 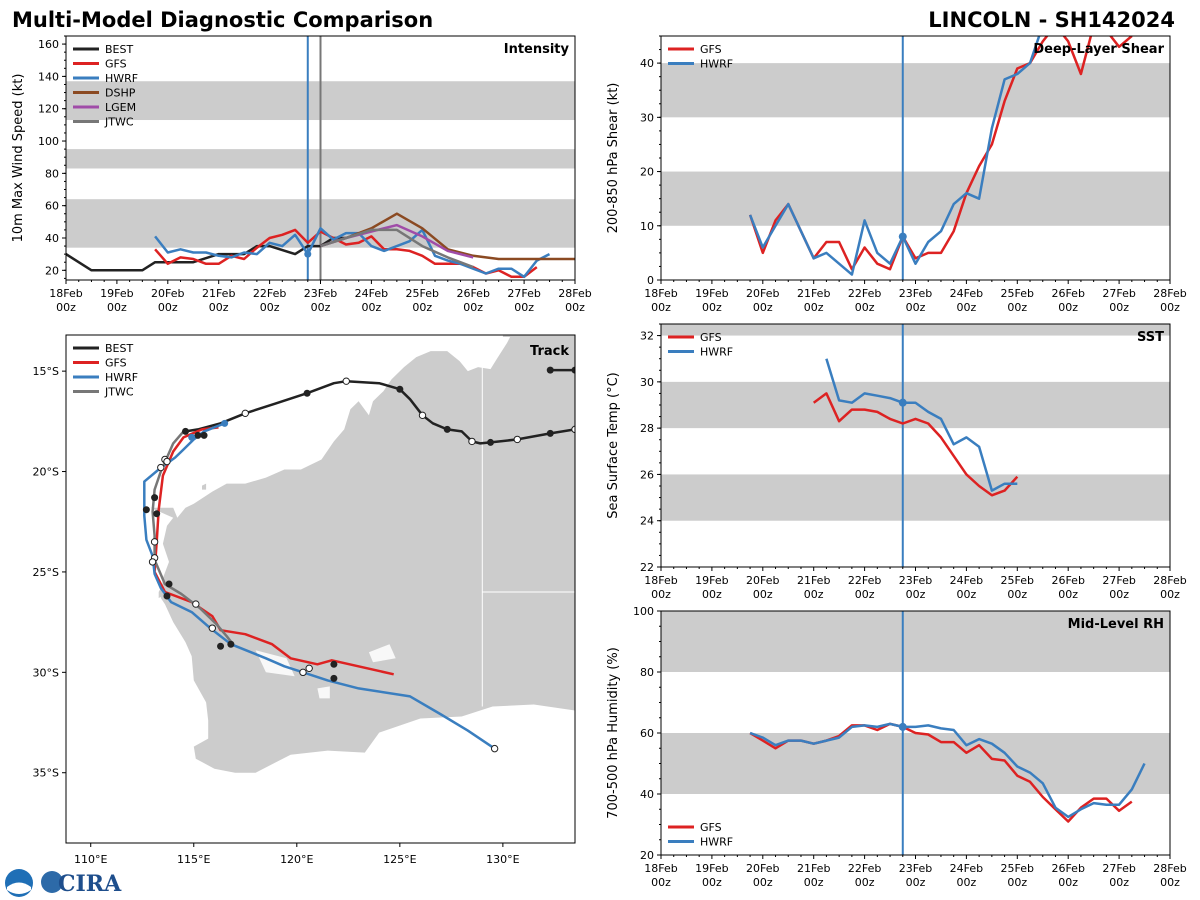 I want to click on sst-y-tick-label: 32, so click(x=647, y=336).